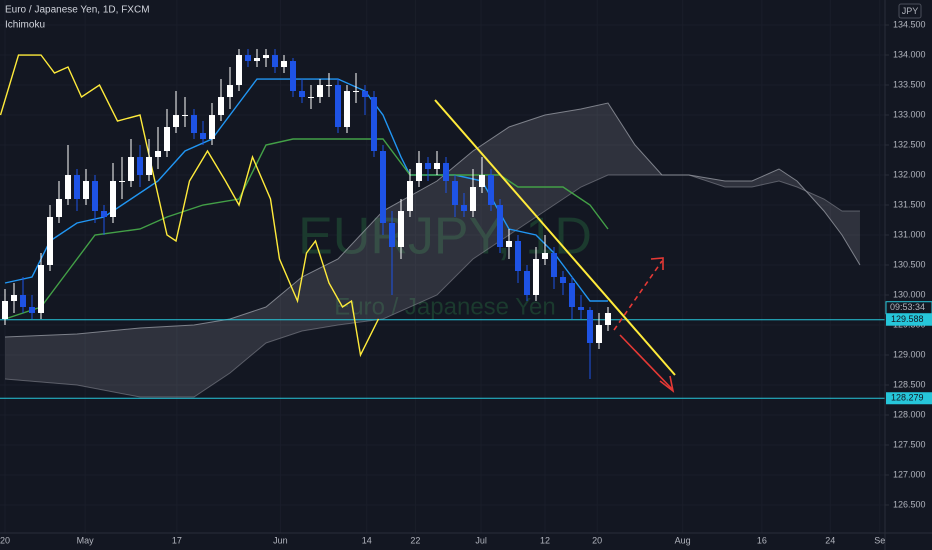 This screenshot has width=932, height=550. What do you see at coordinates (909, 264) in the screenshot?
I see `y-tick-label: 130.500` at bounding box center [909, 264].